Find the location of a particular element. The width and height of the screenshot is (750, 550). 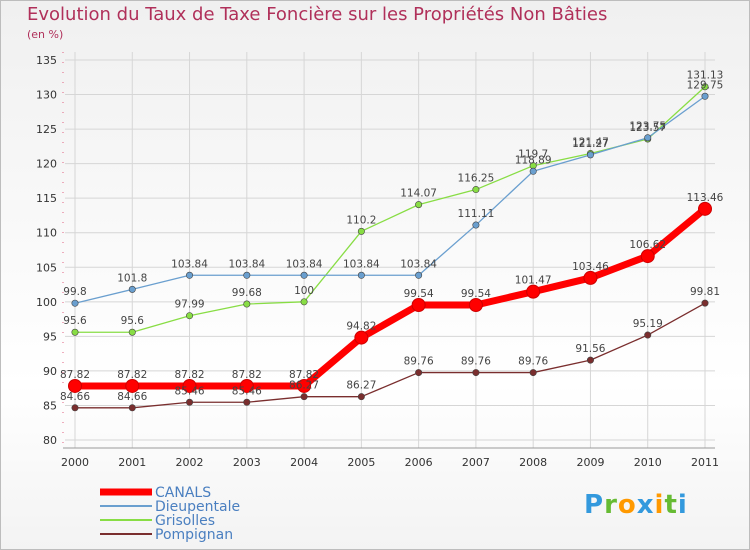

x-tick-label: 2001 is located at coordinates (132, 462).